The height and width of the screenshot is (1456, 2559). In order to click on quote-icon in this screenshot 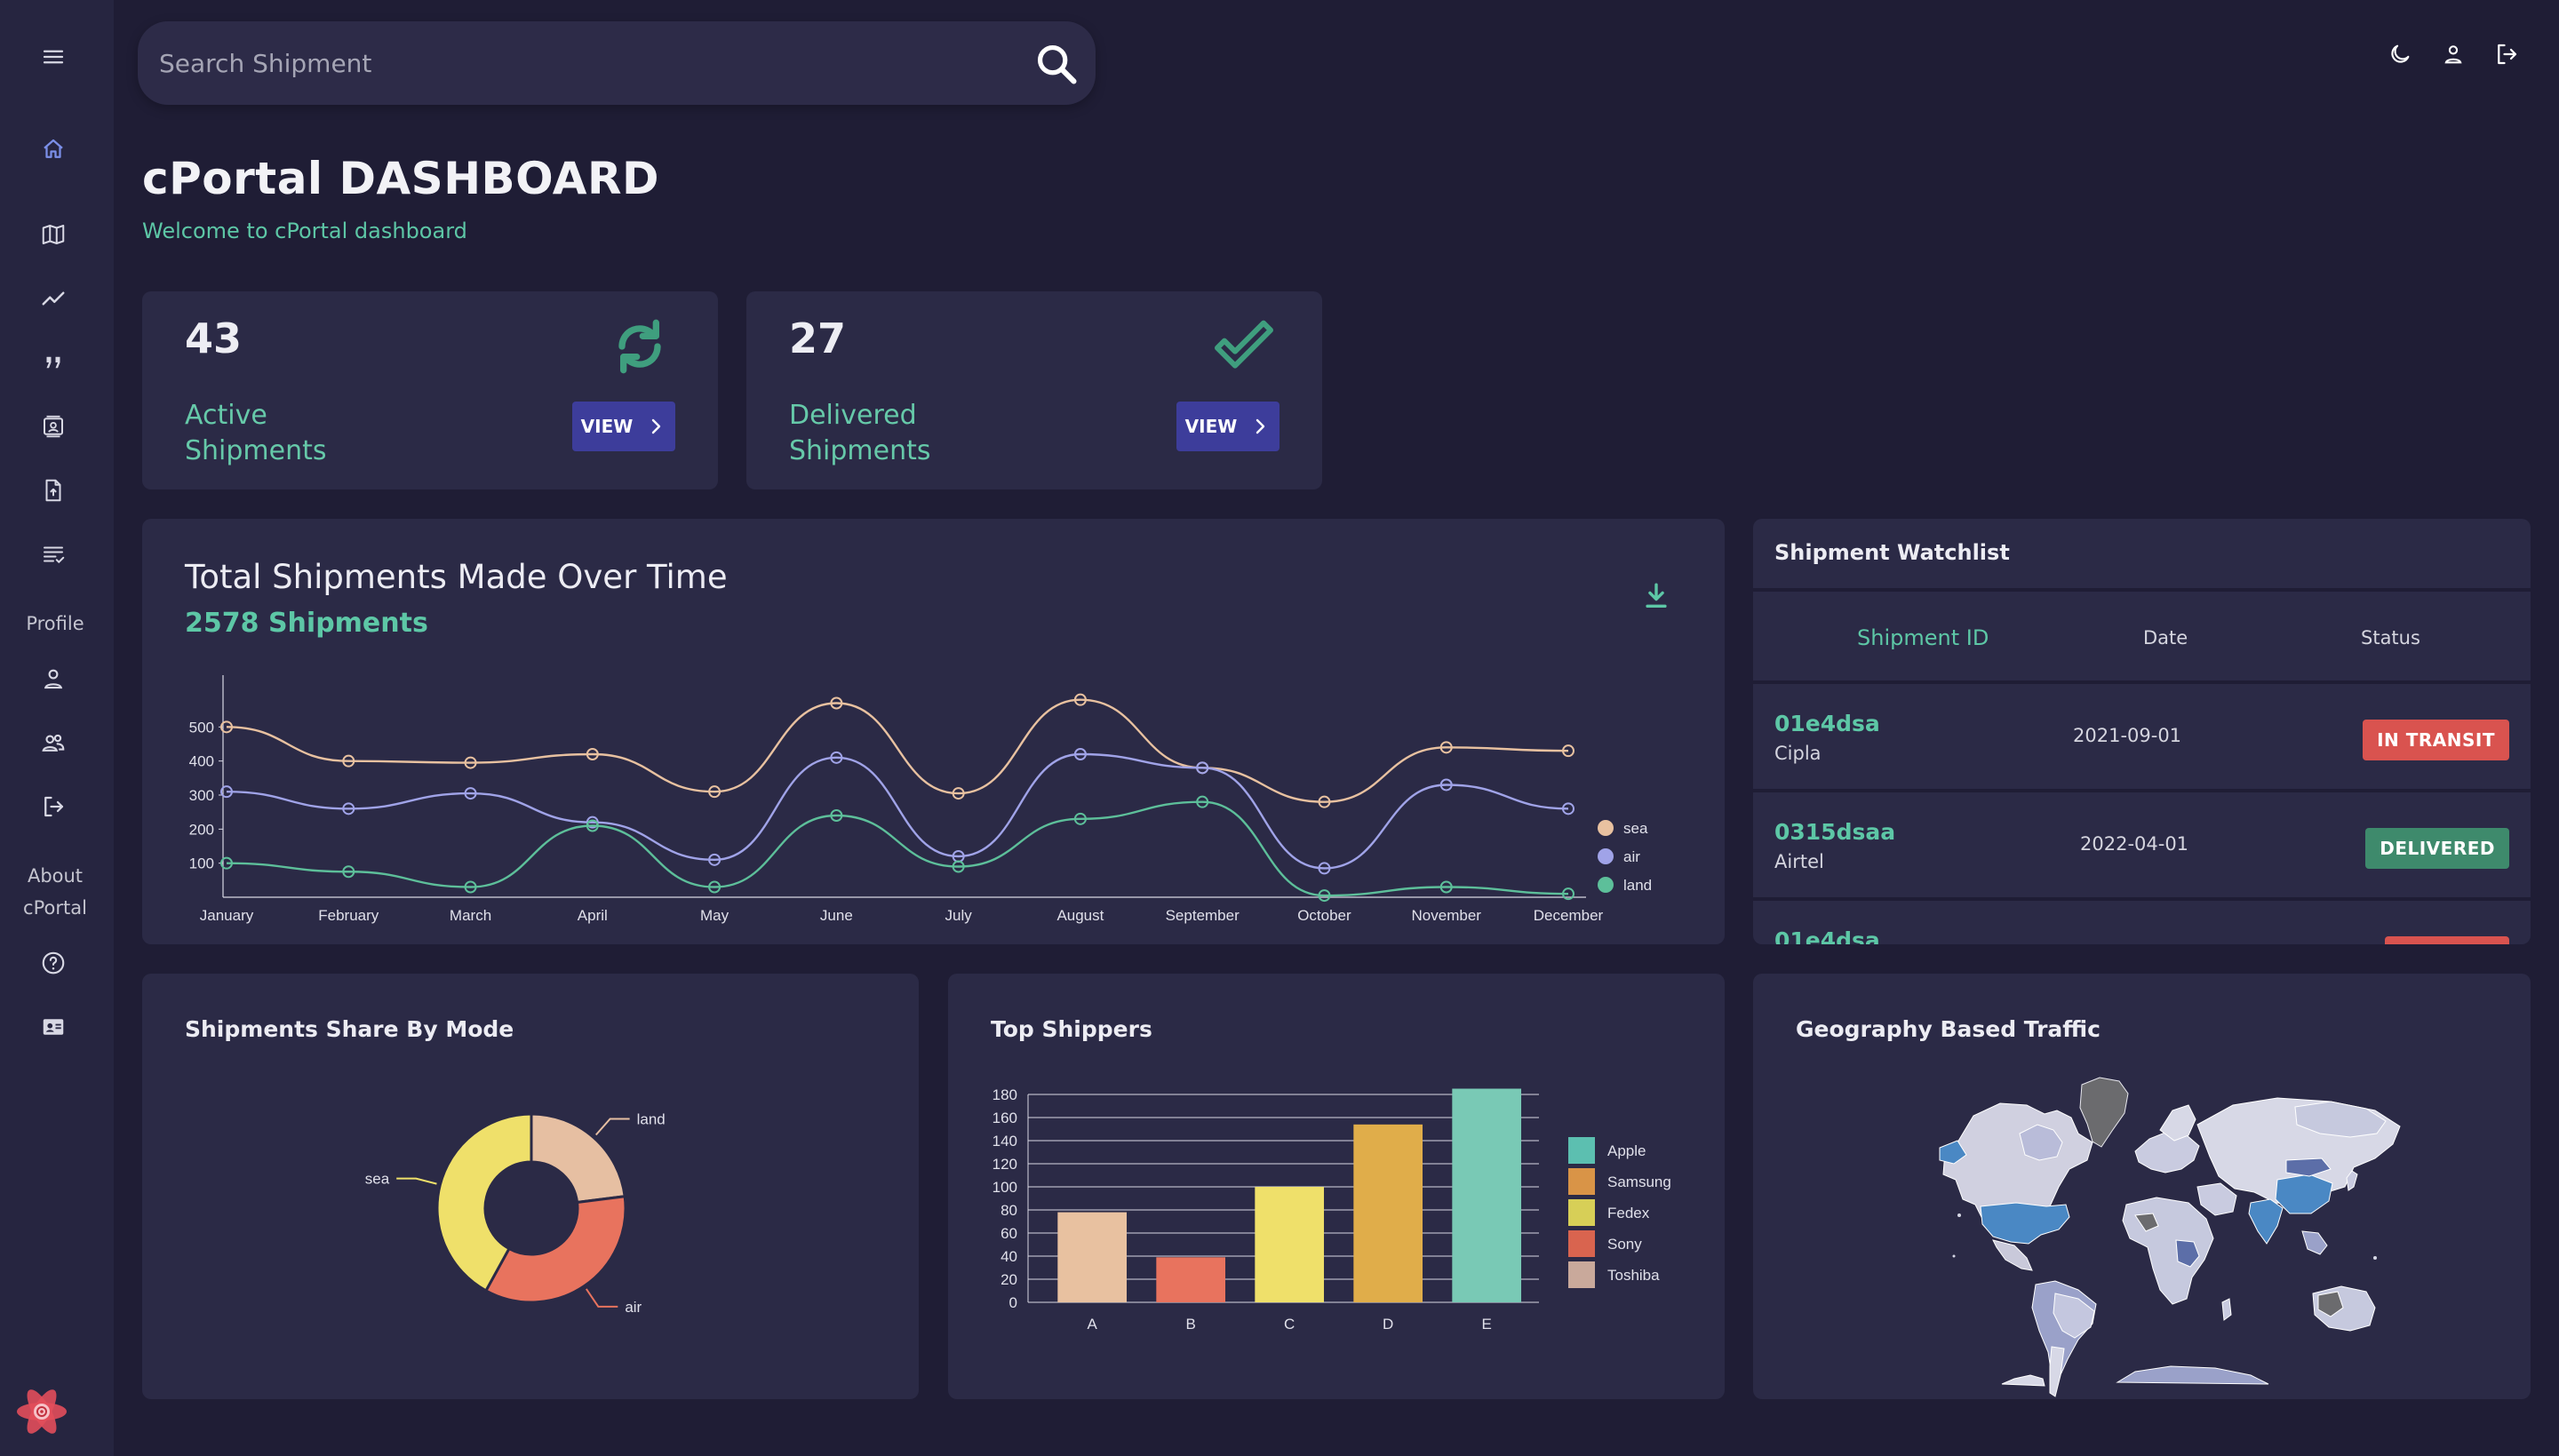, I will do `click(53, 362)`.